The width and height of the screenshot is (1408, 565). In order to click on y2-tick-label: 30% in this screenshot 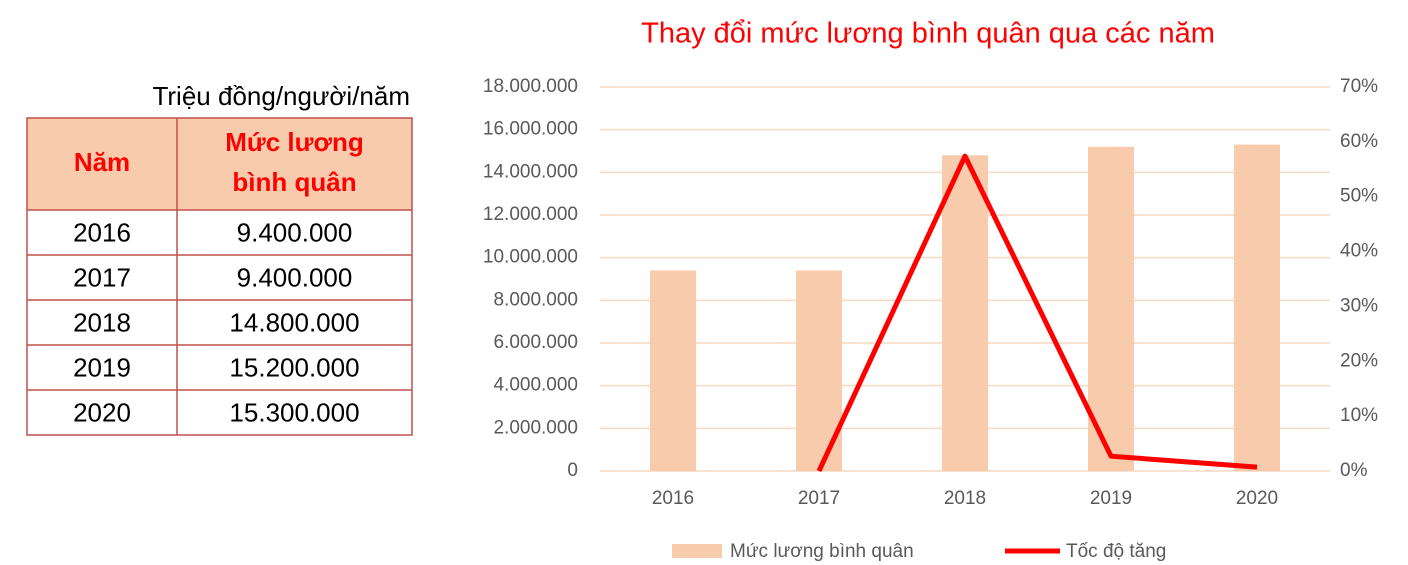, I will do `click(1359, 305)`.